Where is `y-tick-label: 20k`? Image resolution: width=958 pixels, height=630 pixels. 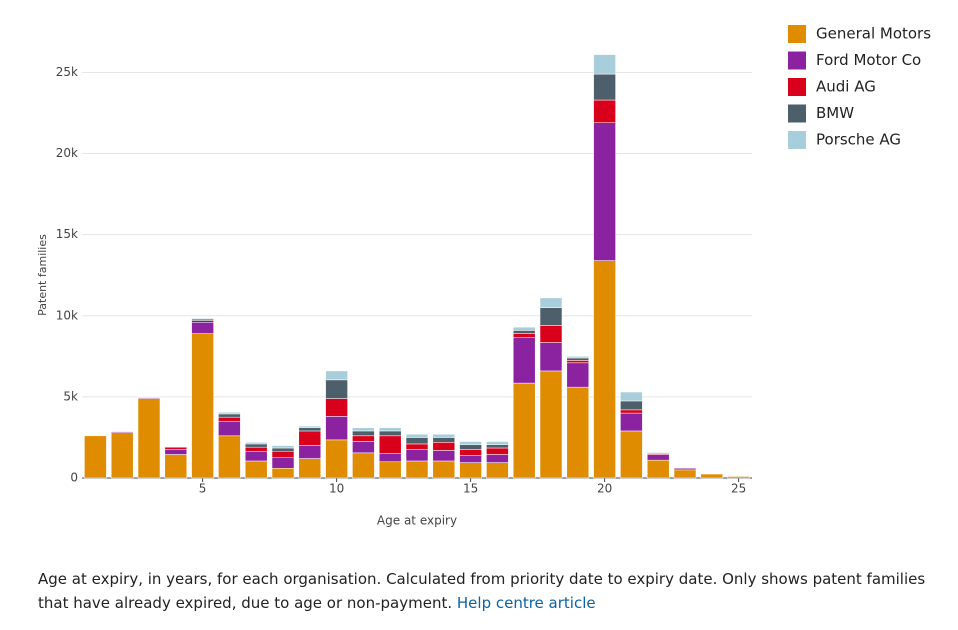 y-tick-label: 20k is located at coordinates (67, 153).